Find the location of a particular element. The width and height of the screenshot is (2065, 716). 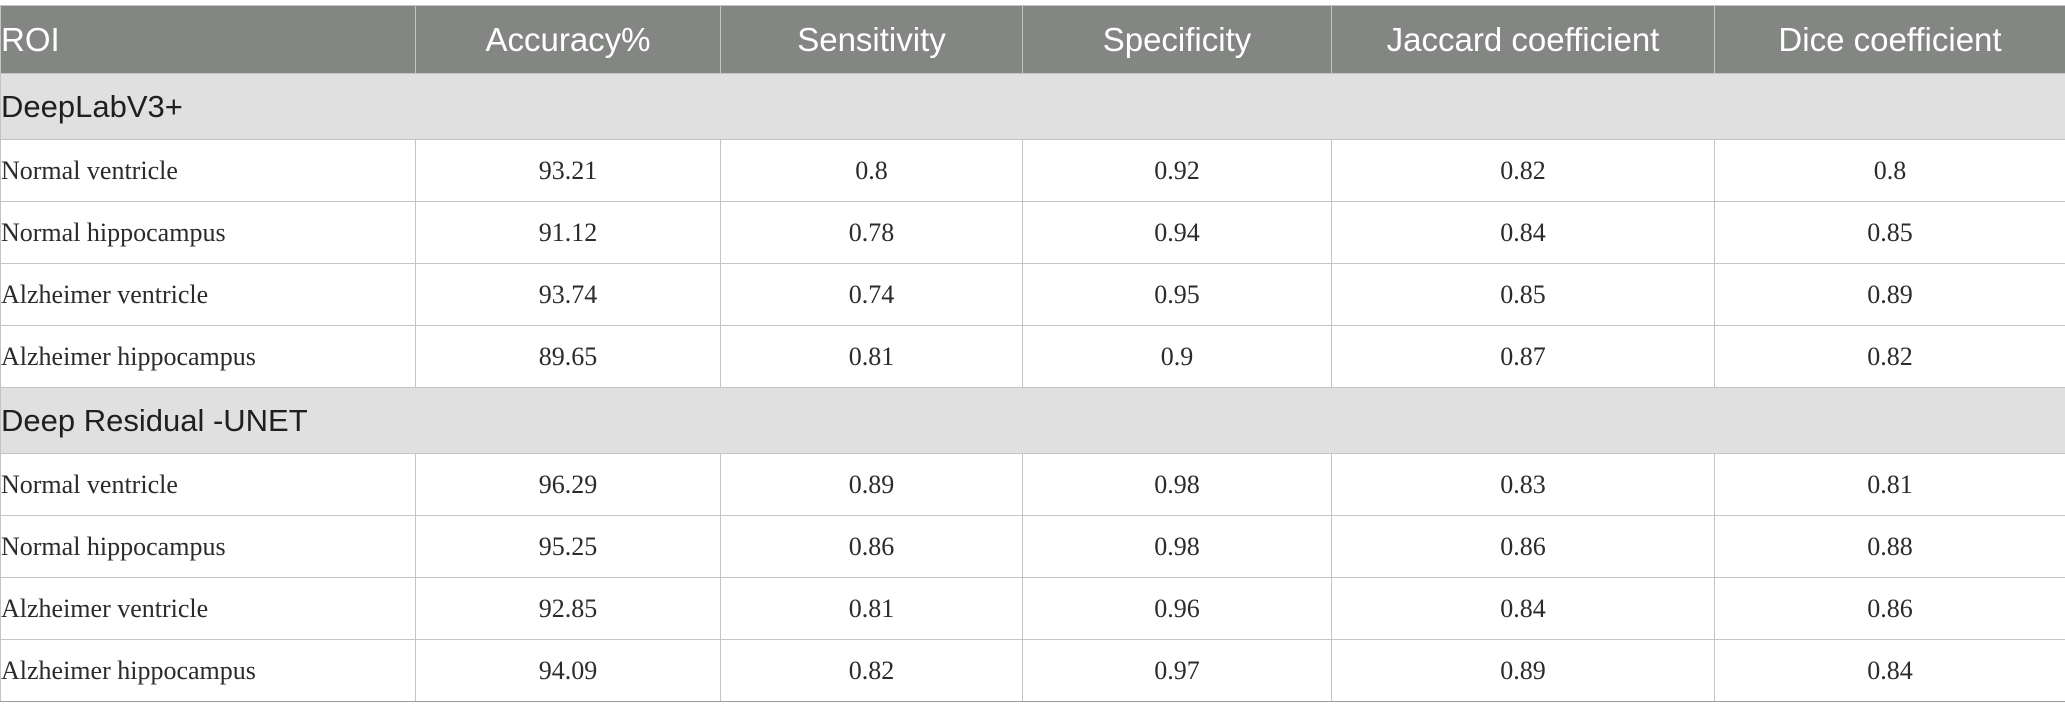

cell-accuracy: 89.65 is located at coordinates (568, 356).